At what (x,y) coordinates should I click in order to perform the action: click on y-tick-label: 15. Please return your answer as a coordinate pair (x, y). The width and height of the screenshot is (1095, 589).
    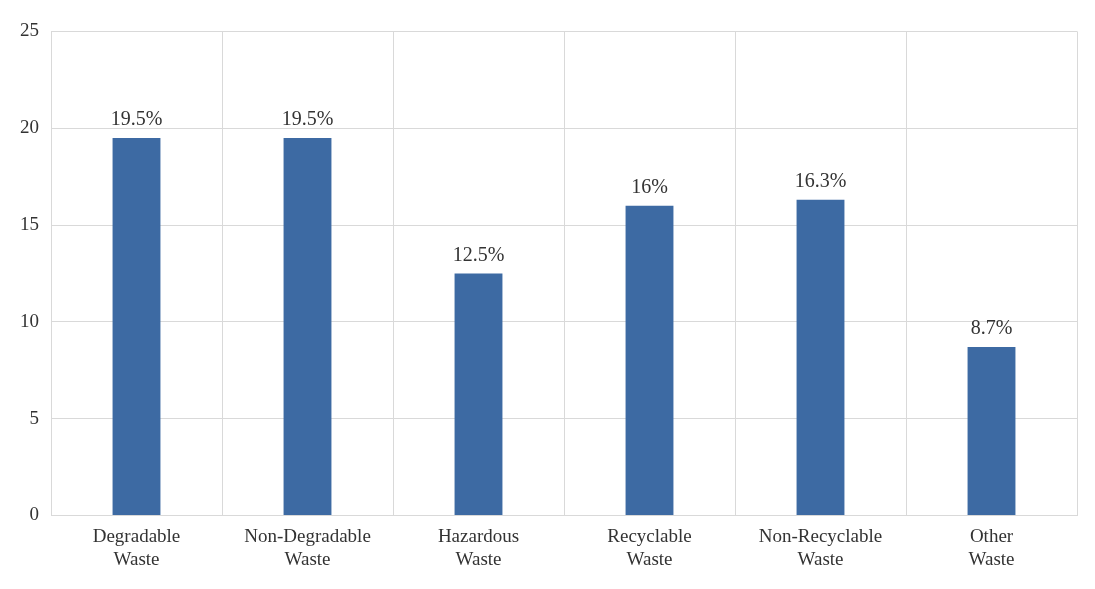
    Looking at the image, I should click on (29, 223).